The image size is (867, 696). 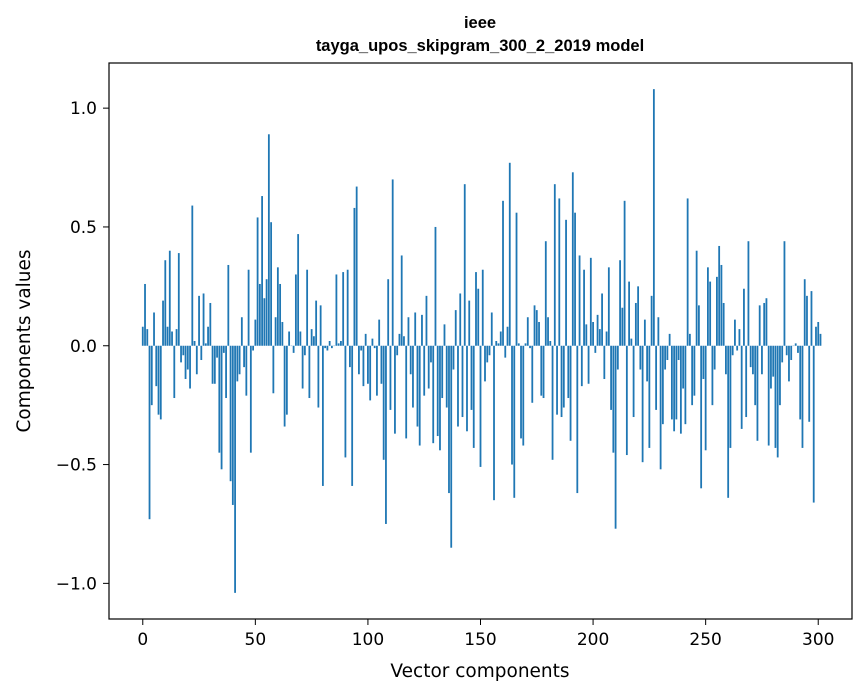 What do you see at coordinates (480, 46) in the screenshot?
I see `chart-title-line-2: tayga_upos_skipgram_300_2_2019 model` at bounding box center [480, 46].